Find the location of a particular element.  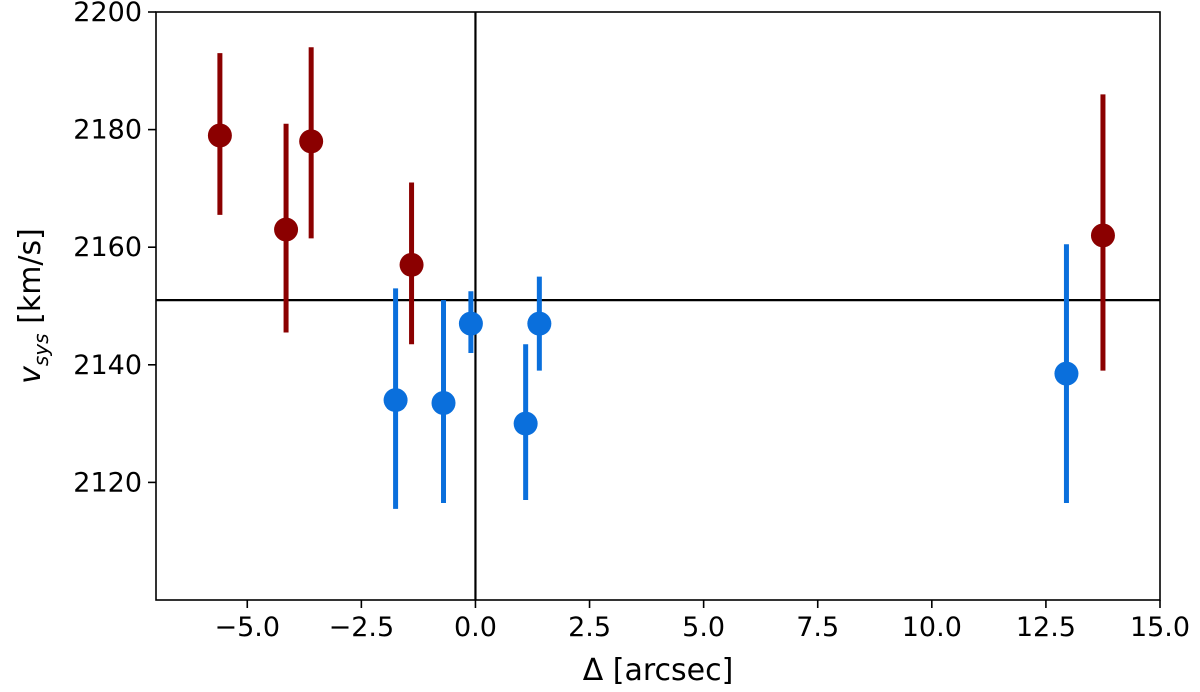

data-point-s0-p1 is located at coordinates (286, 229).